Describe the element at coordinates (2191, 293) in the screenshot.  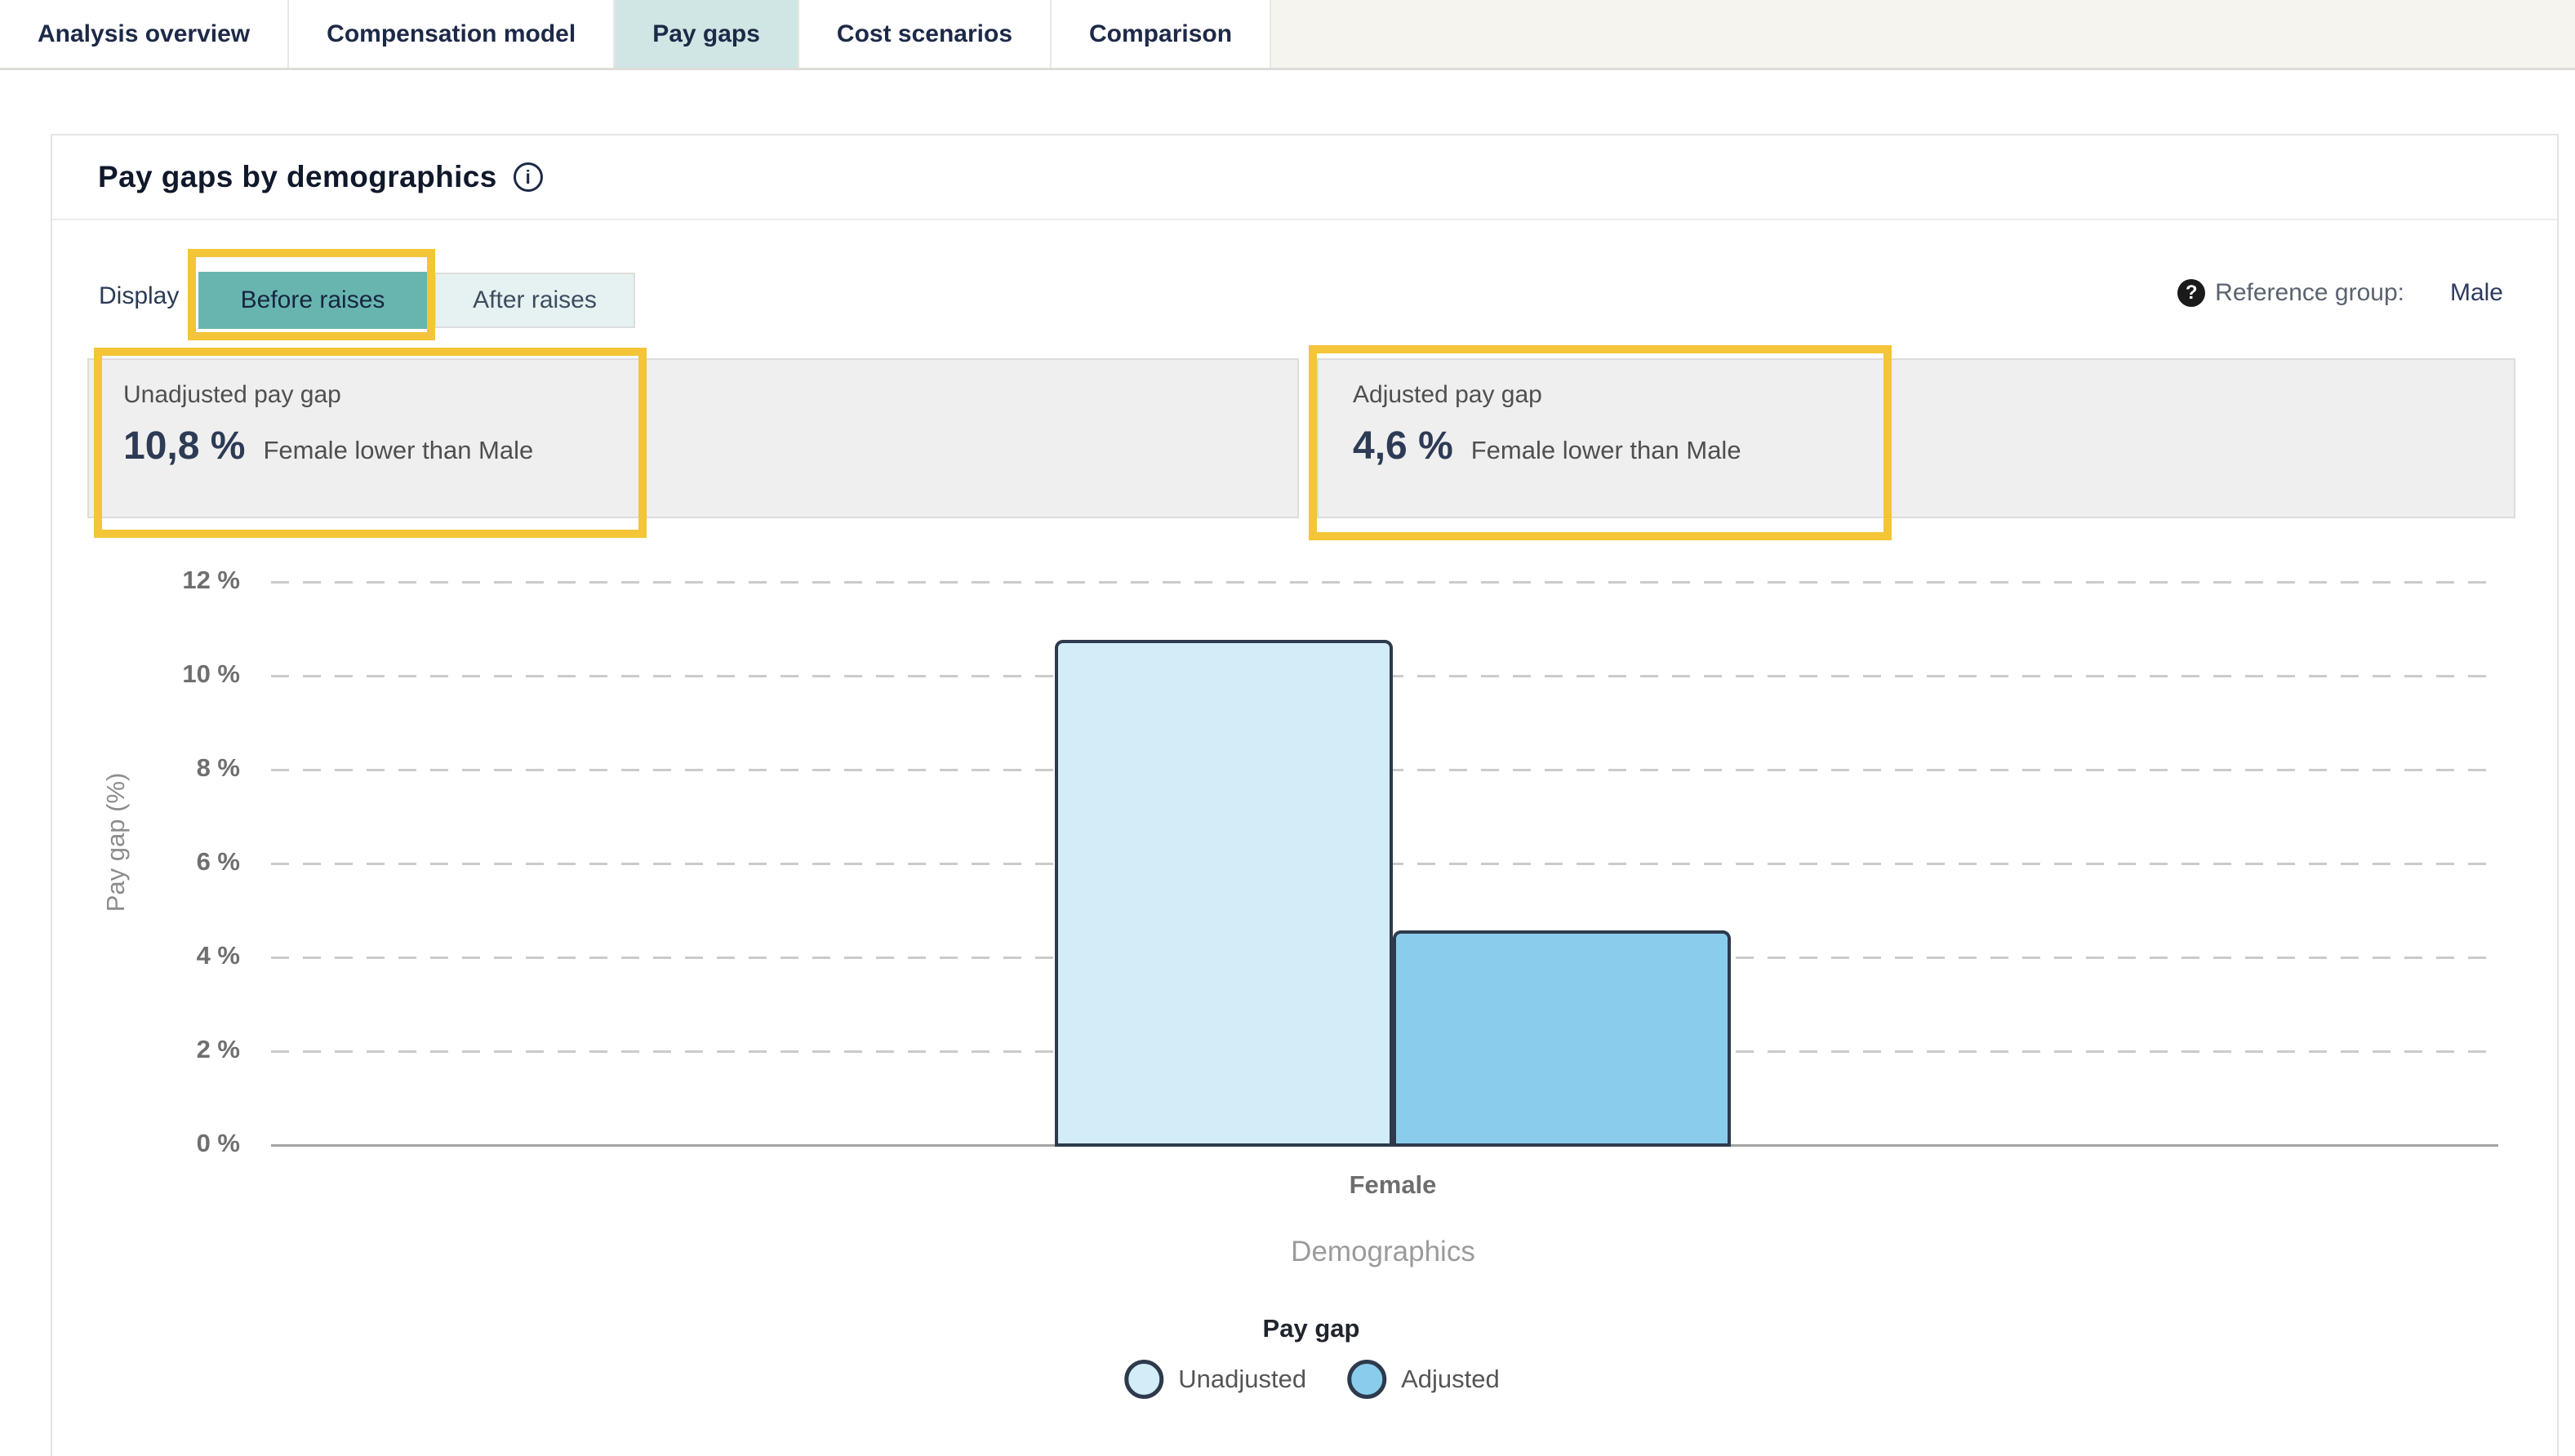
I see `help-icon: ?` at that location.